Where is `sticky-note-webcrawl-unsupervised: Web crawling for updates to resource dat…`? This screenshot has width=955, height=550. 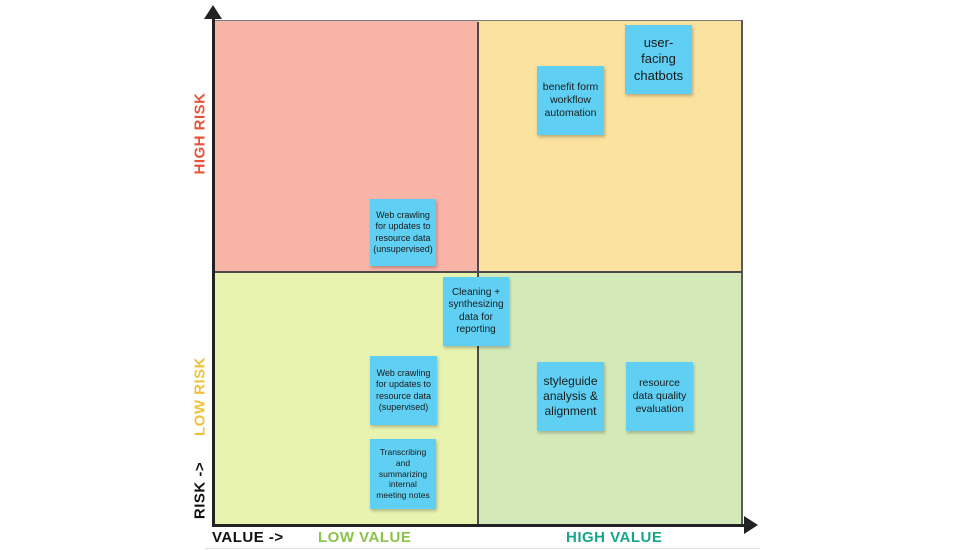
sticky-note-webcrawl-unsupervised: Web crawling for updates to resource dat… is located at coordinates (403, 232).